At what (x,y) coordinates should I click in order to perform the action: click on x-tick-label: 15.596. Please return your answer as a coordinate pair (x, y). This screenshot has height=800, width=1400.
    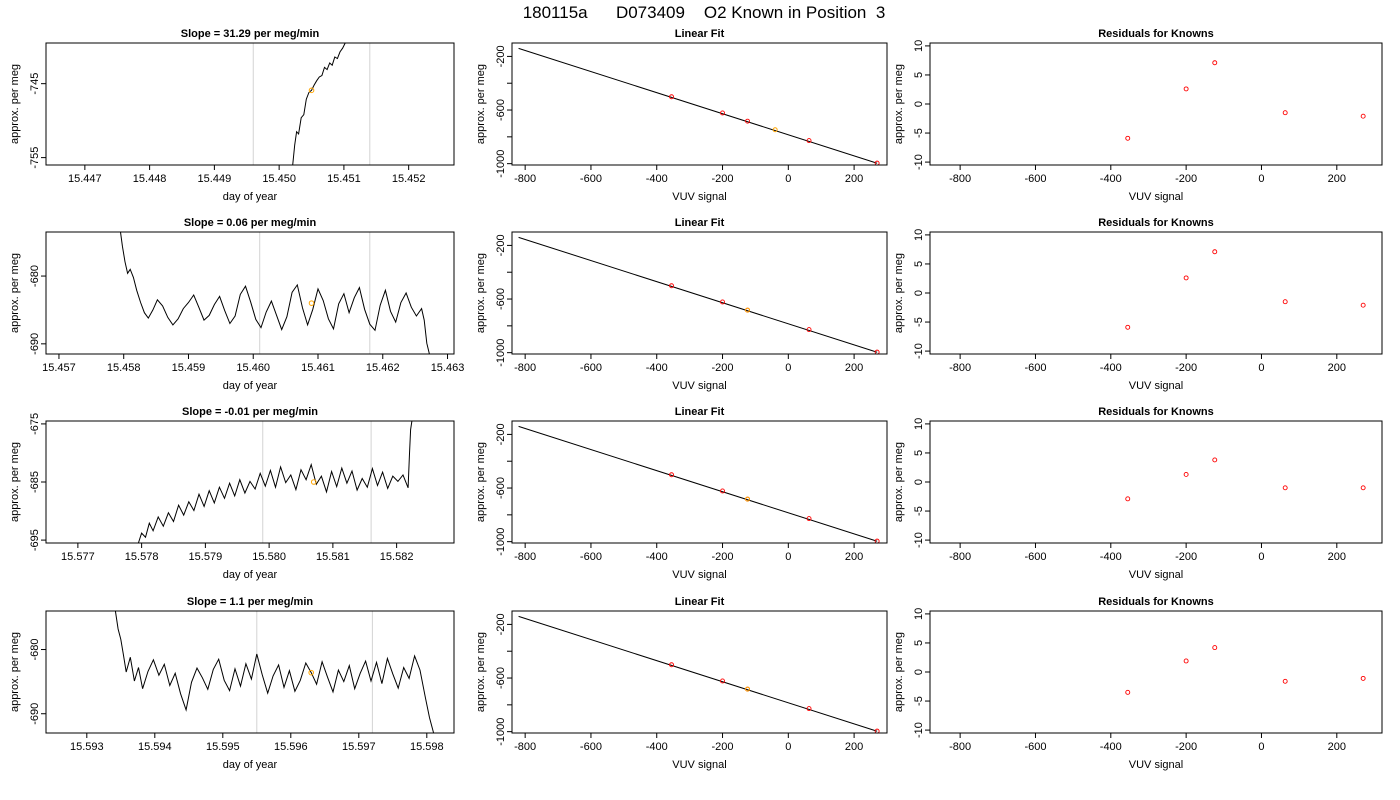
    Looking at the image, I should click on (291, 747).